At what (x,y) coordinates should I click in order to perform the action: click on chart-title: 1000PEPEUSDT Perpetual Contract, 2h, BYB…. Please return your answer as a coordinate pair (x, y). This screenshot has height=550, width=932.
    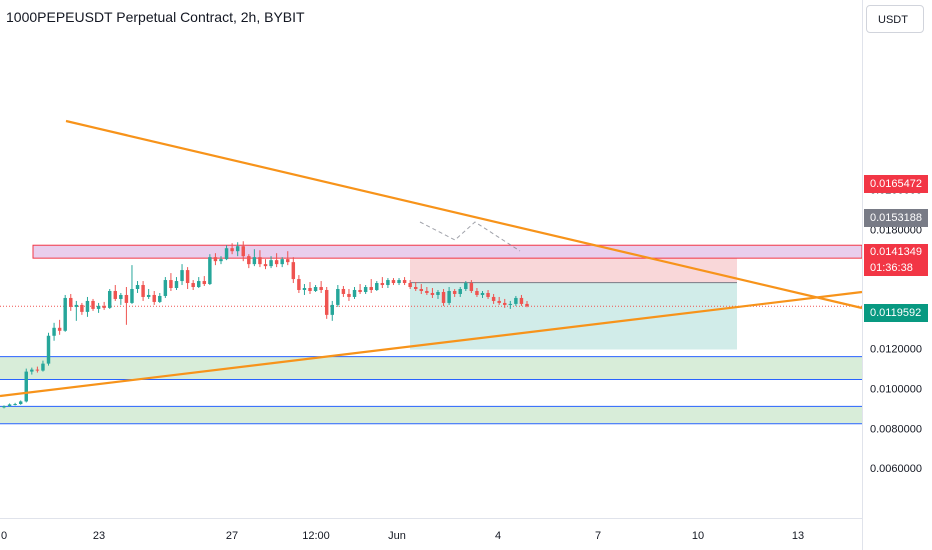
    Looking at the image, I should click on (155, 17).